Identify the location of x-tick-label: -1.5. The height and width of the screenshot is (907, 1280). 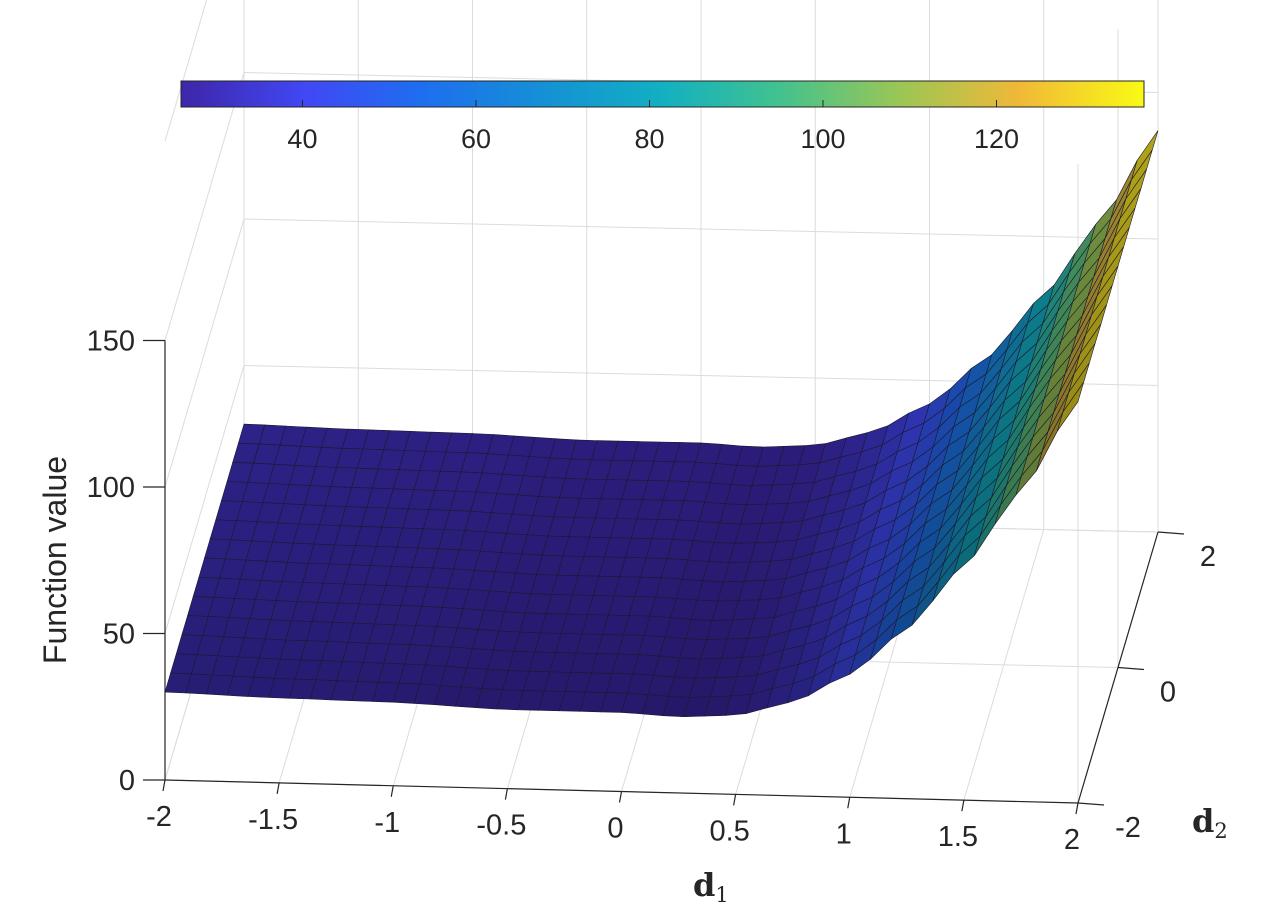
(273, 820).